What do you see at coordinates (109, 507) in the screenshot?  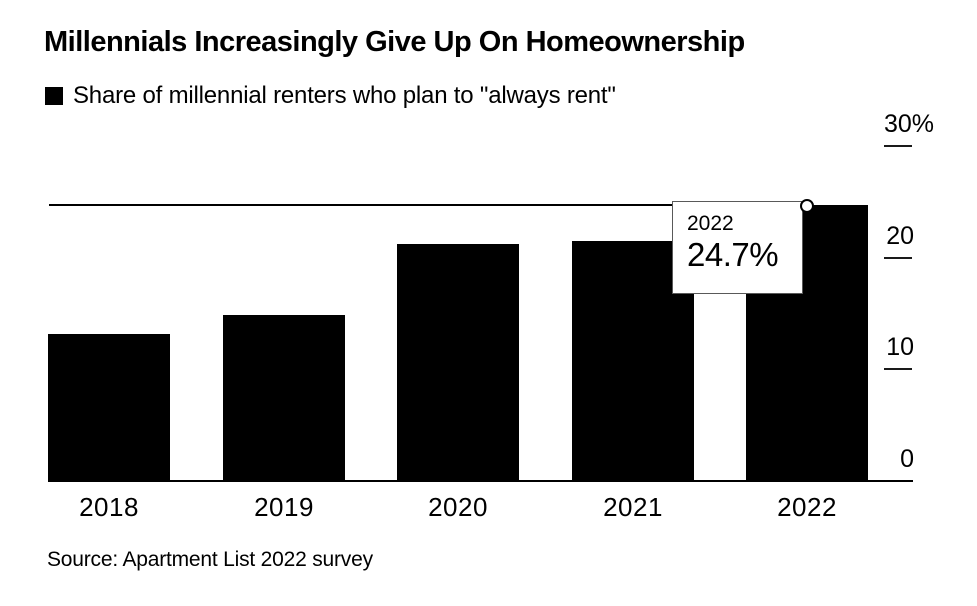 I see `x-axis-label-2018: 2018` at bounding box center [109, 507].